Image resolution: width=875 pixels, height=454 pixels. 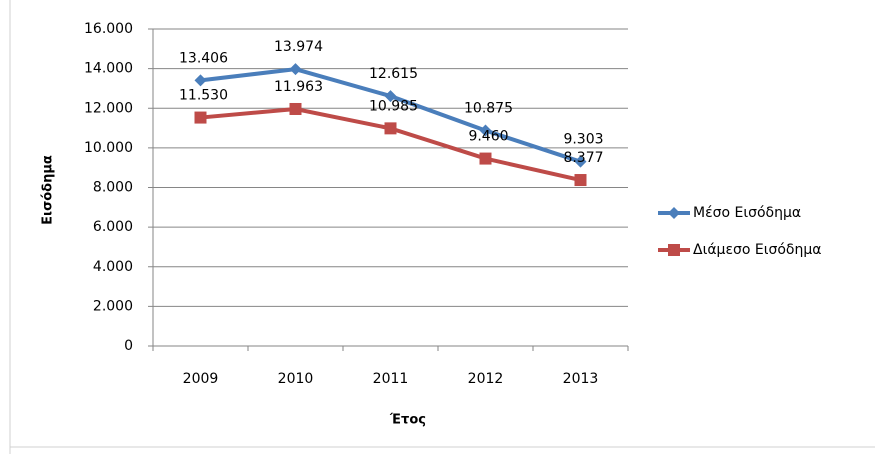 I want to click on data-label: 9.460, so click(x=488, y=137).